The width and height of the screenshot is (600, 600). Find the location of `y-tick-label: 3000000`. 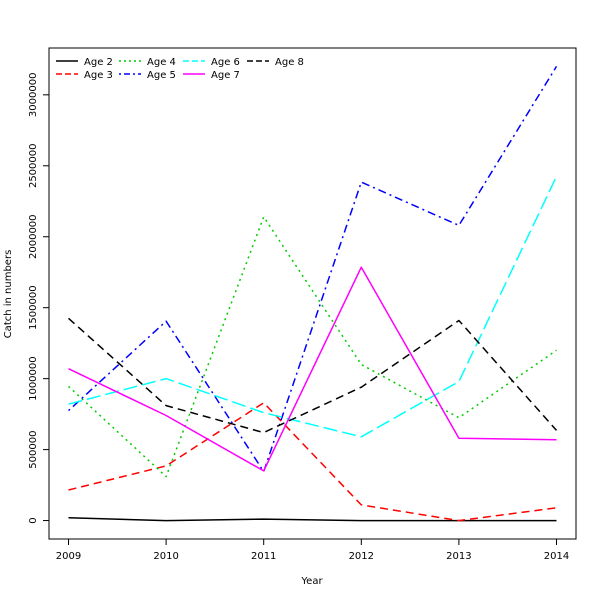

y-tick-label: 3000000 is located at coordinates (33, 95).